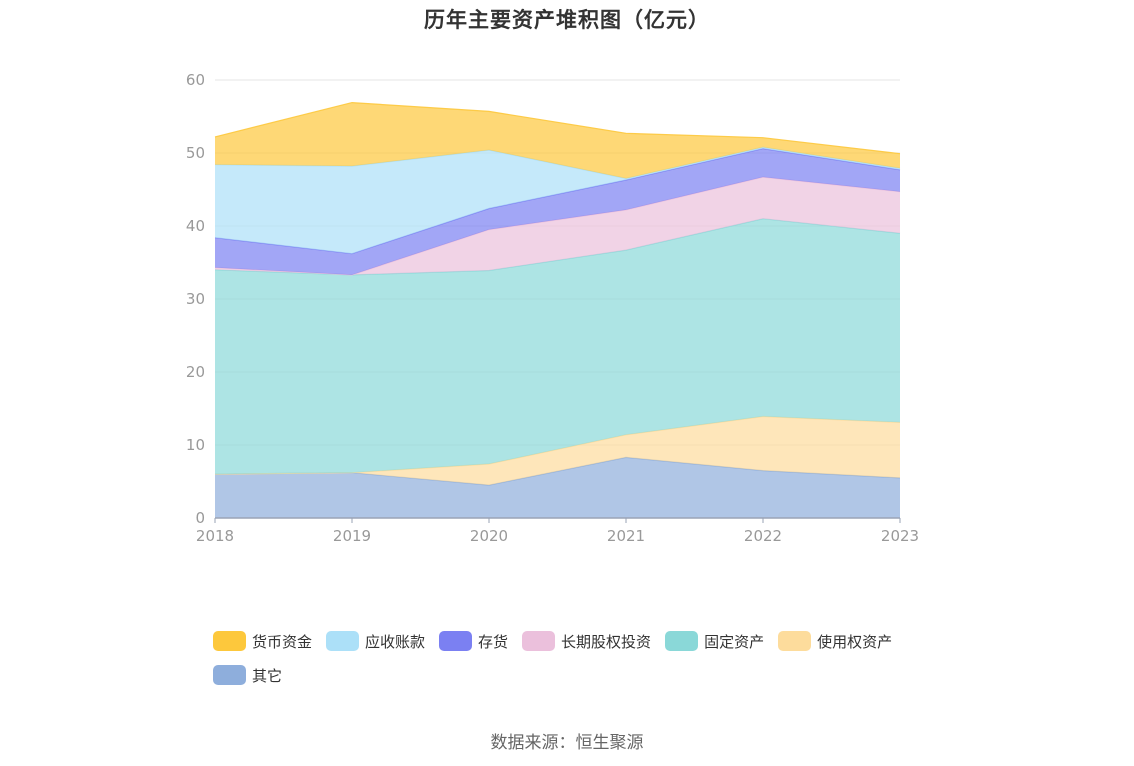 The image size is (1134, 766). I want to click on y-tick-label: 60, so click(195, 80).